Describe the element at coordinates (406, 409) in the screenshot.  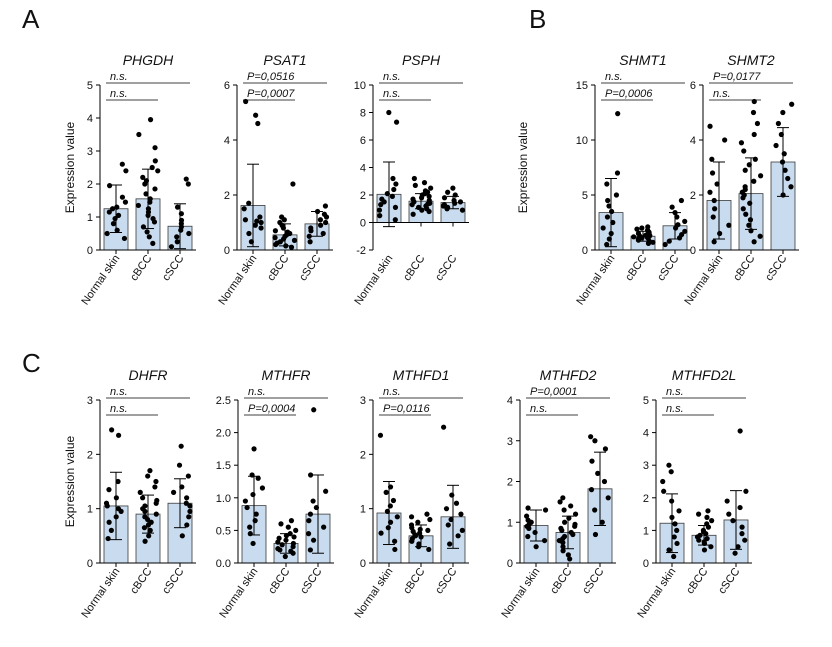
I see `significance-label: P=0,0116` at that location.